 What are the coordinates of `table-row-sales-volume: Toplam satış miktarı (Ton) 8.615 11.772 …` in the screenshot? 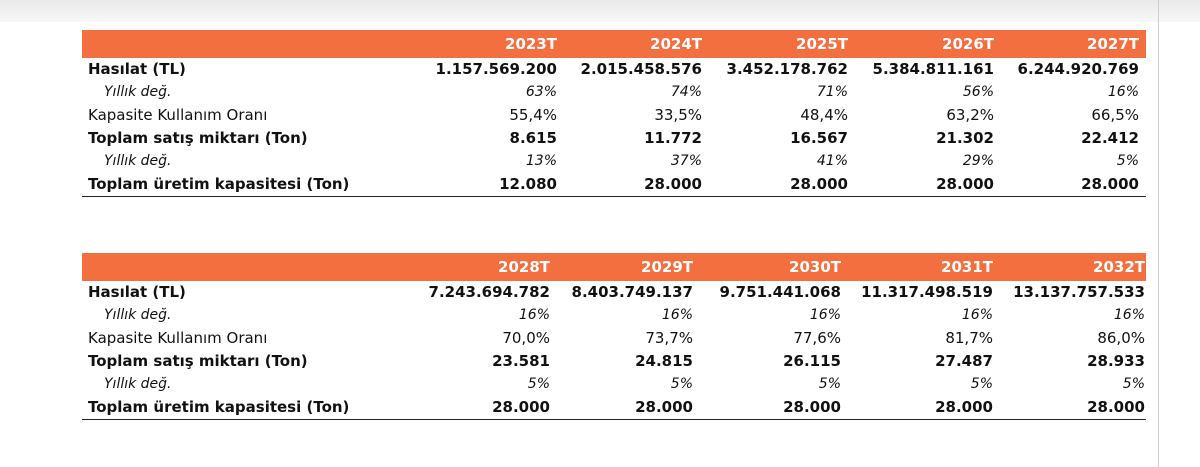 It's located at (614, 138).